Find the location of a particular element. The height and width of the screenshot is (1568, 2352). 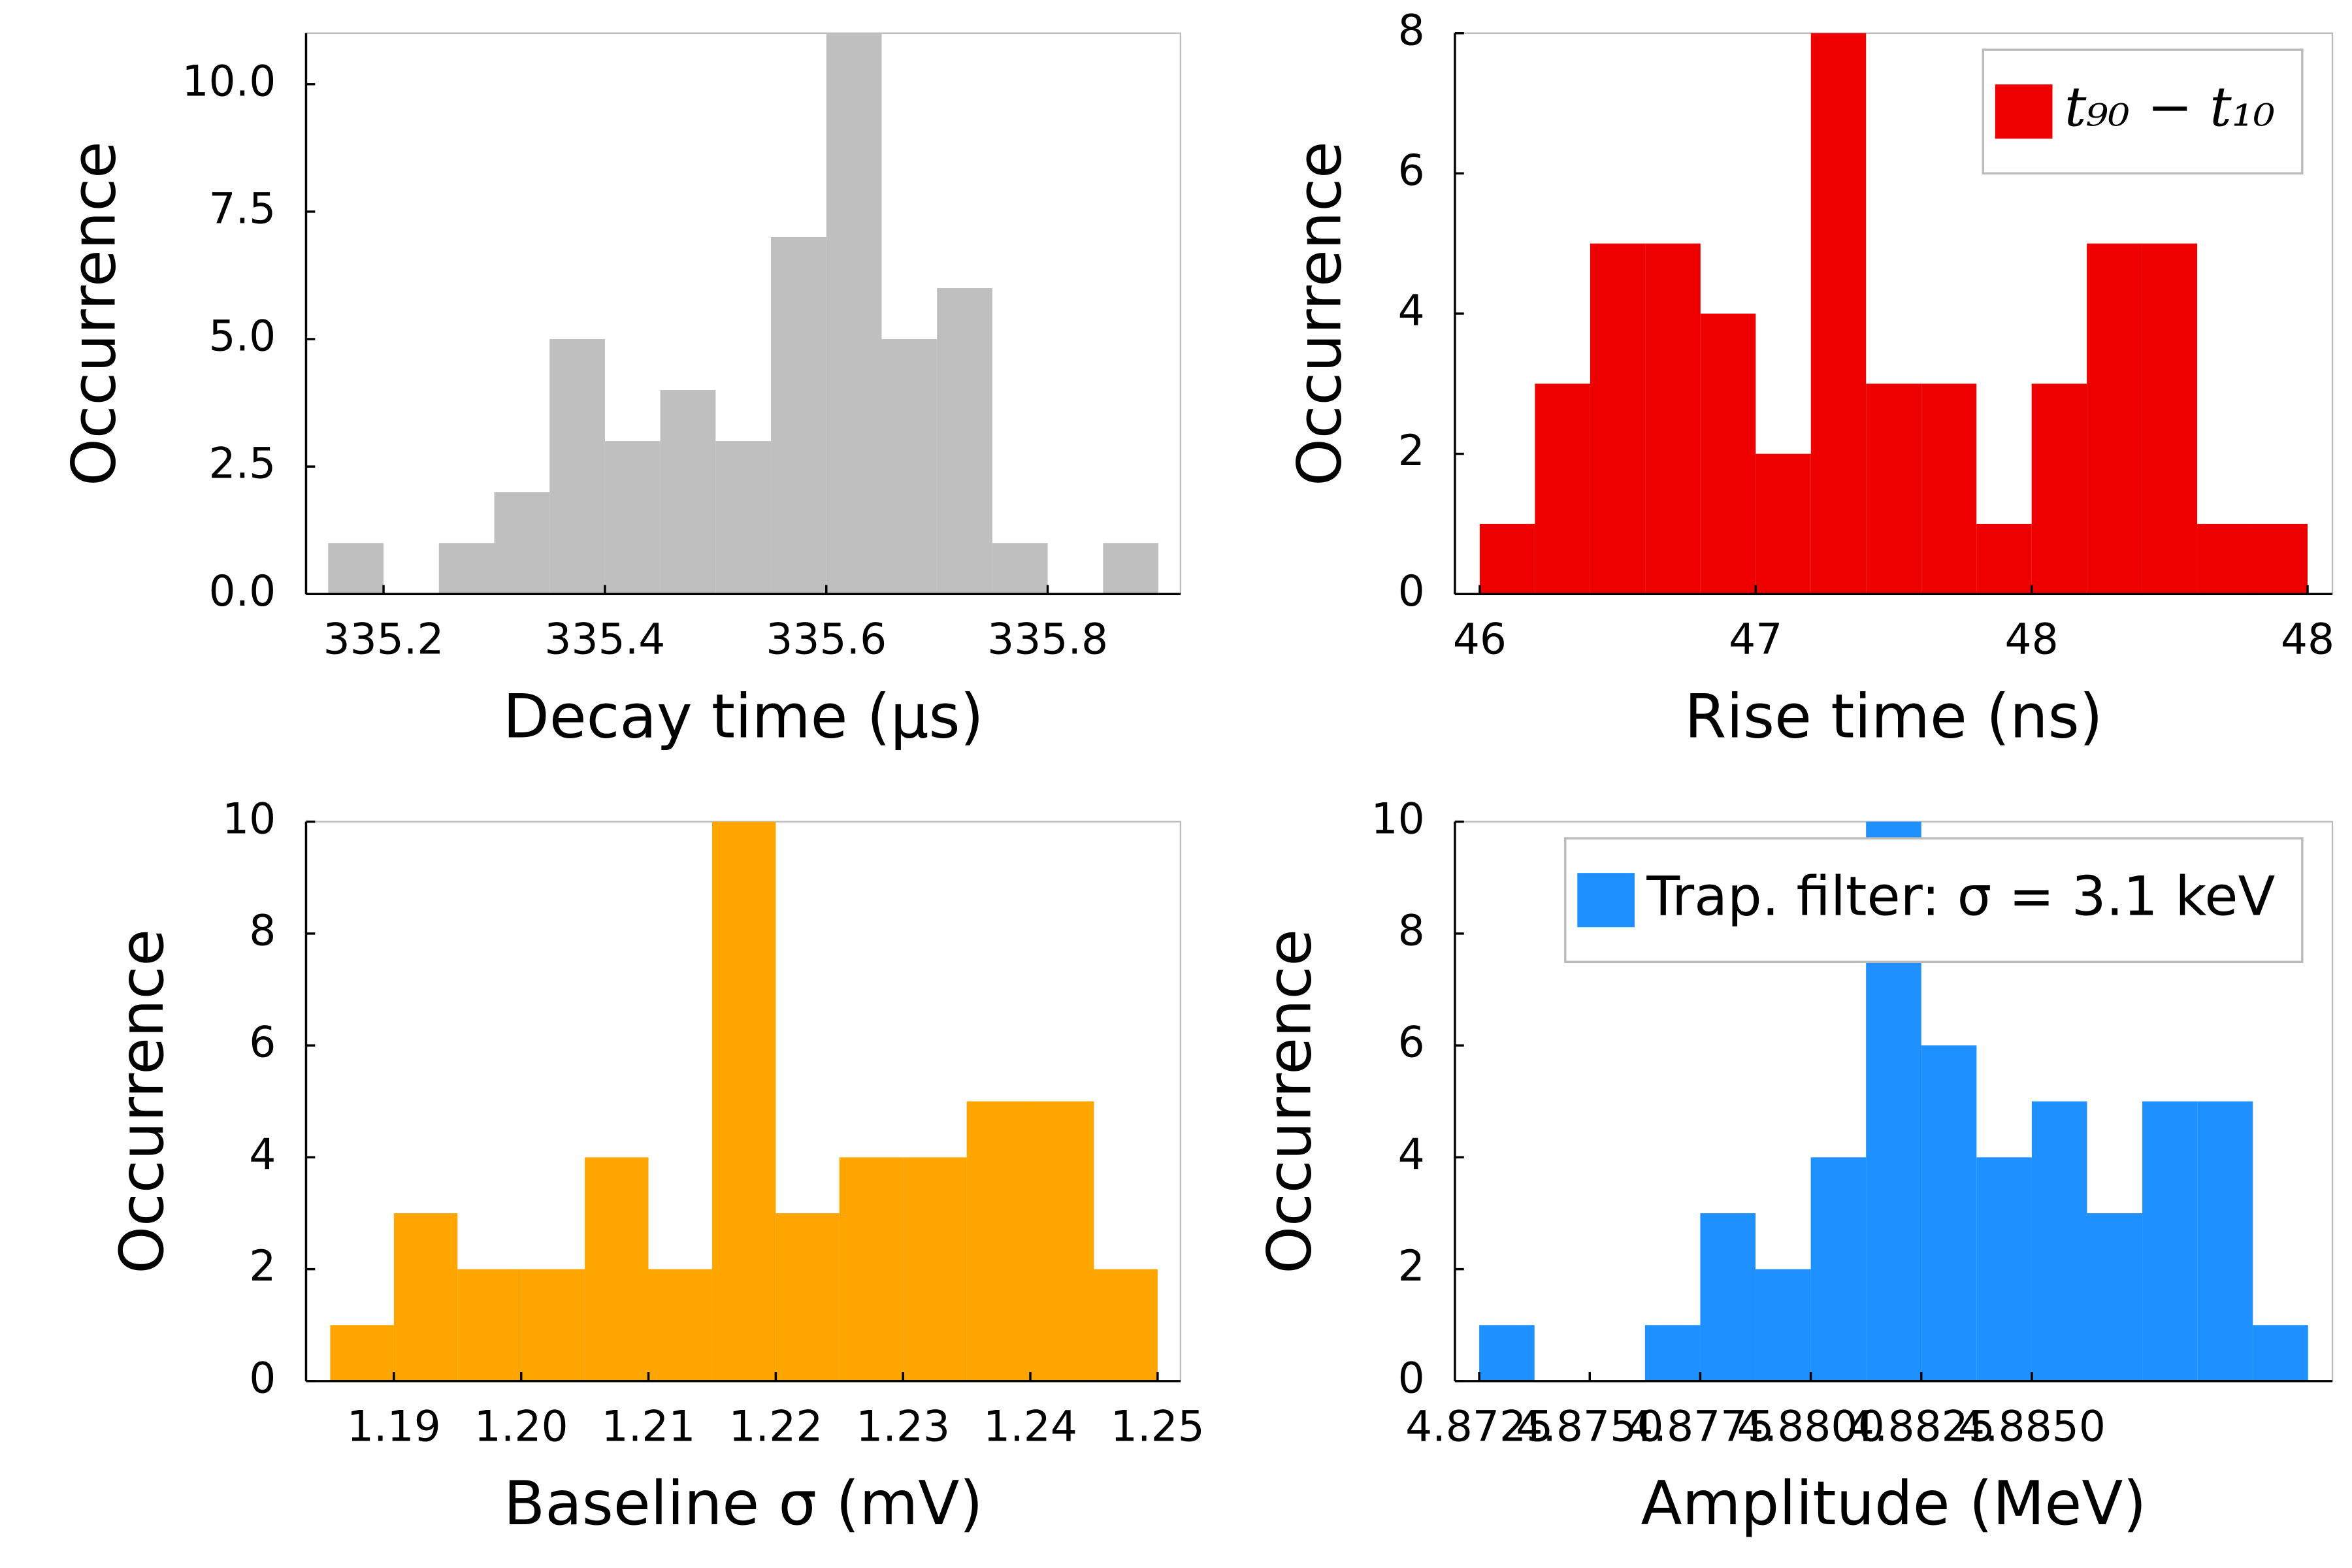

x-tick-label: 4.8825 is located at coordinates (1921, 1426).